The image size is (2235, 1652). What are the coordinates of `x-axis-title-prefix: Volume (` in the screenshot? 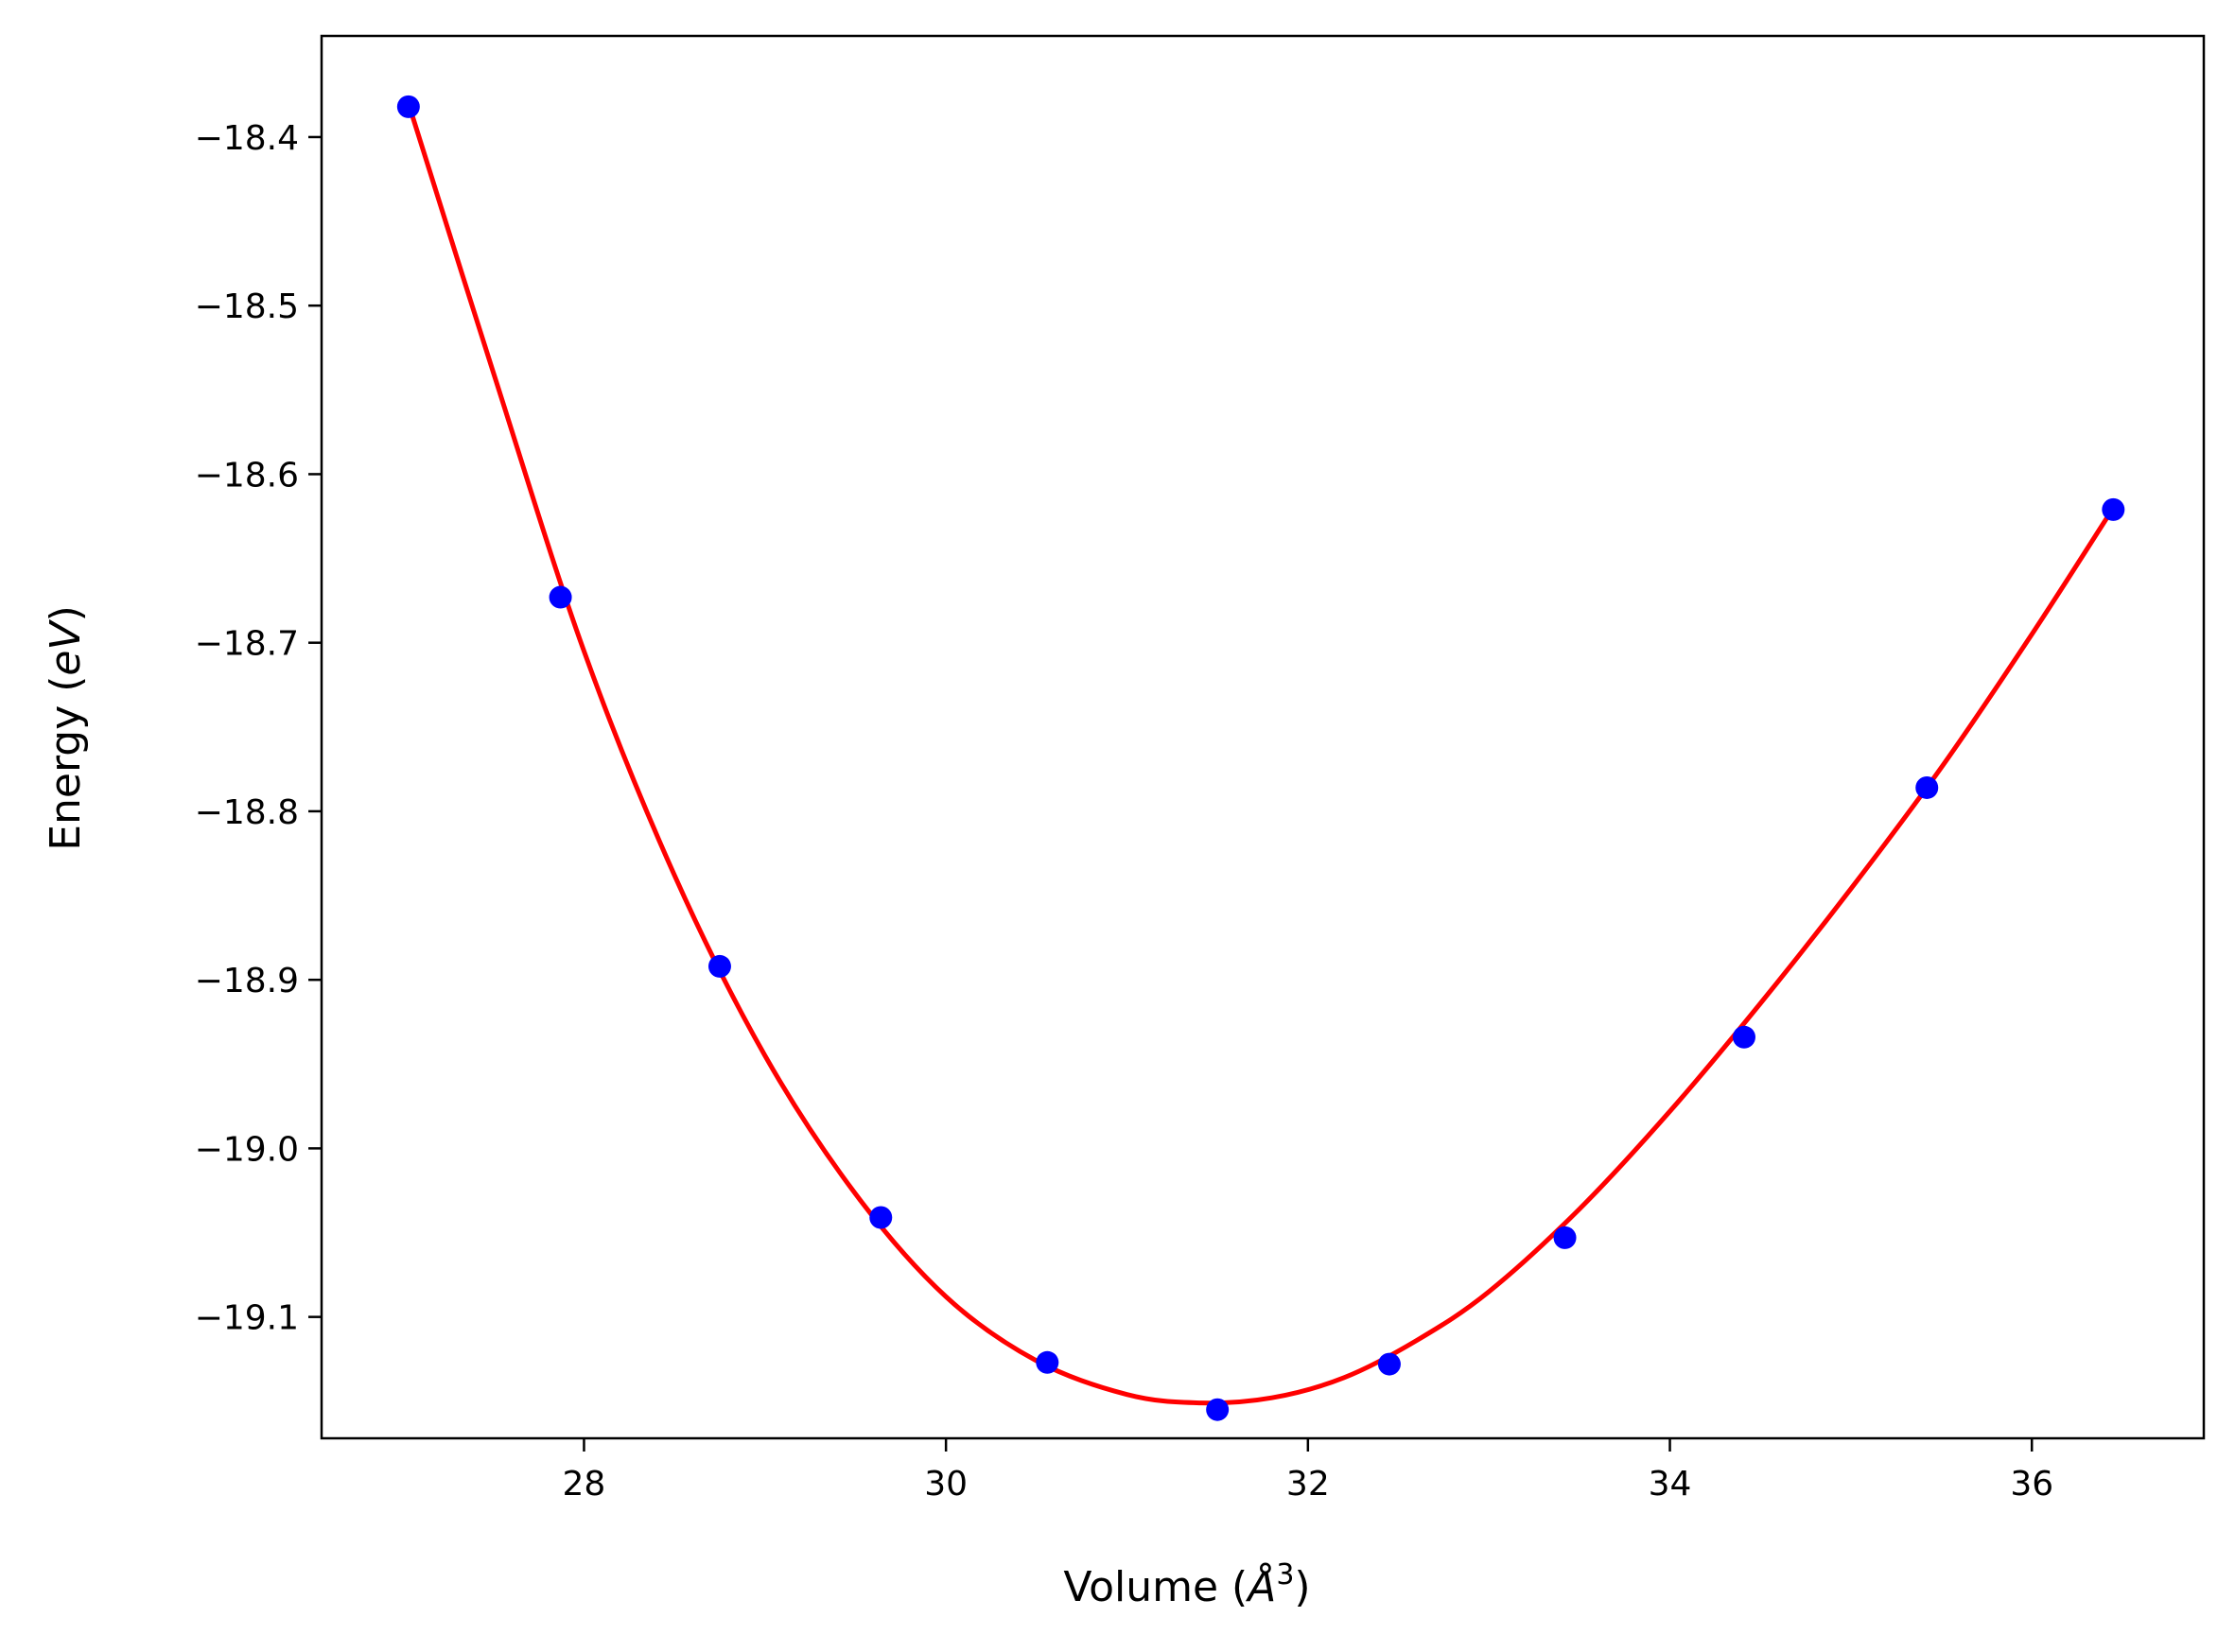 It's located at (1155, 1587).